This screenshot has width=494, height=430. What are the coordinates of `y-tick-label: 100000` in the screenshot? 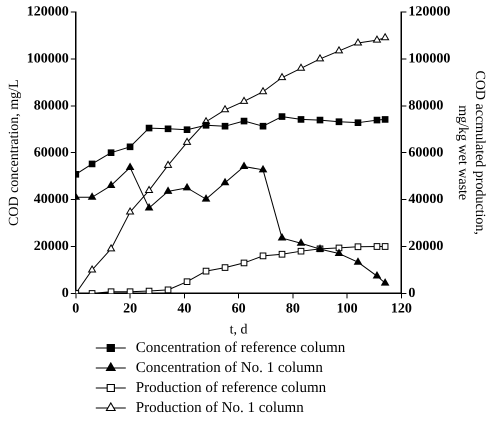 It's located at (47, 59).